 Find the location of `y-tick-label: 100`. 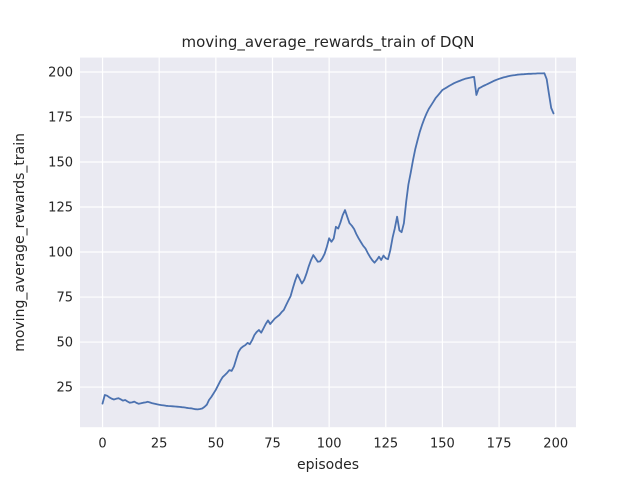

y-tick-label: 100 is located at coordinates (60, 253).